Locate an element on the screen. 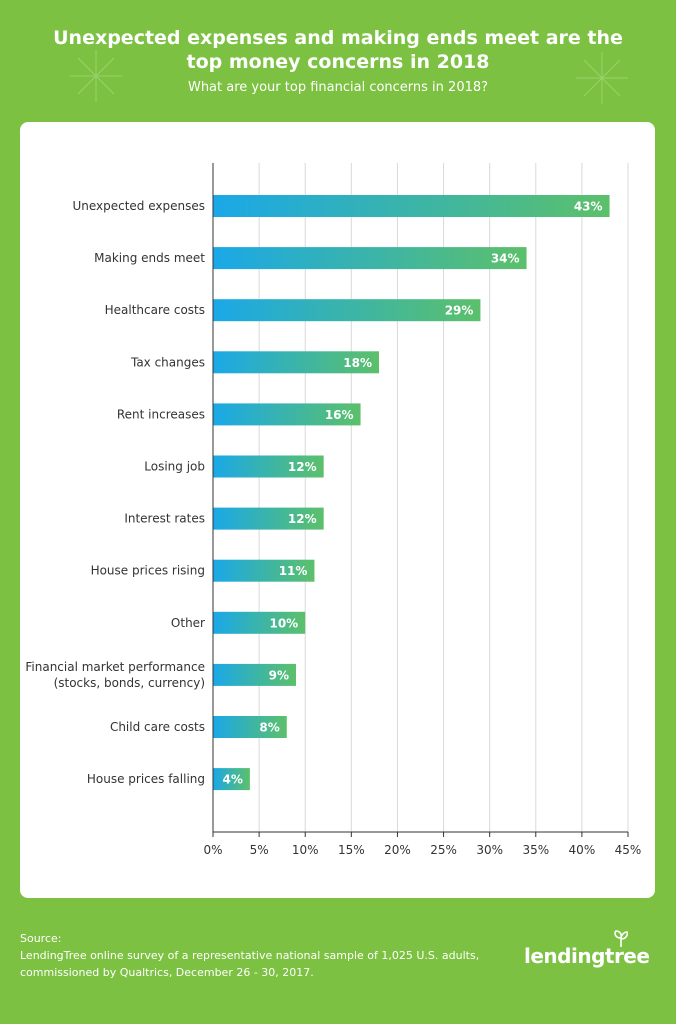 This screenshot has height=1024, width=676. bar-value-label: 8% is located at coordinates (269, 728).